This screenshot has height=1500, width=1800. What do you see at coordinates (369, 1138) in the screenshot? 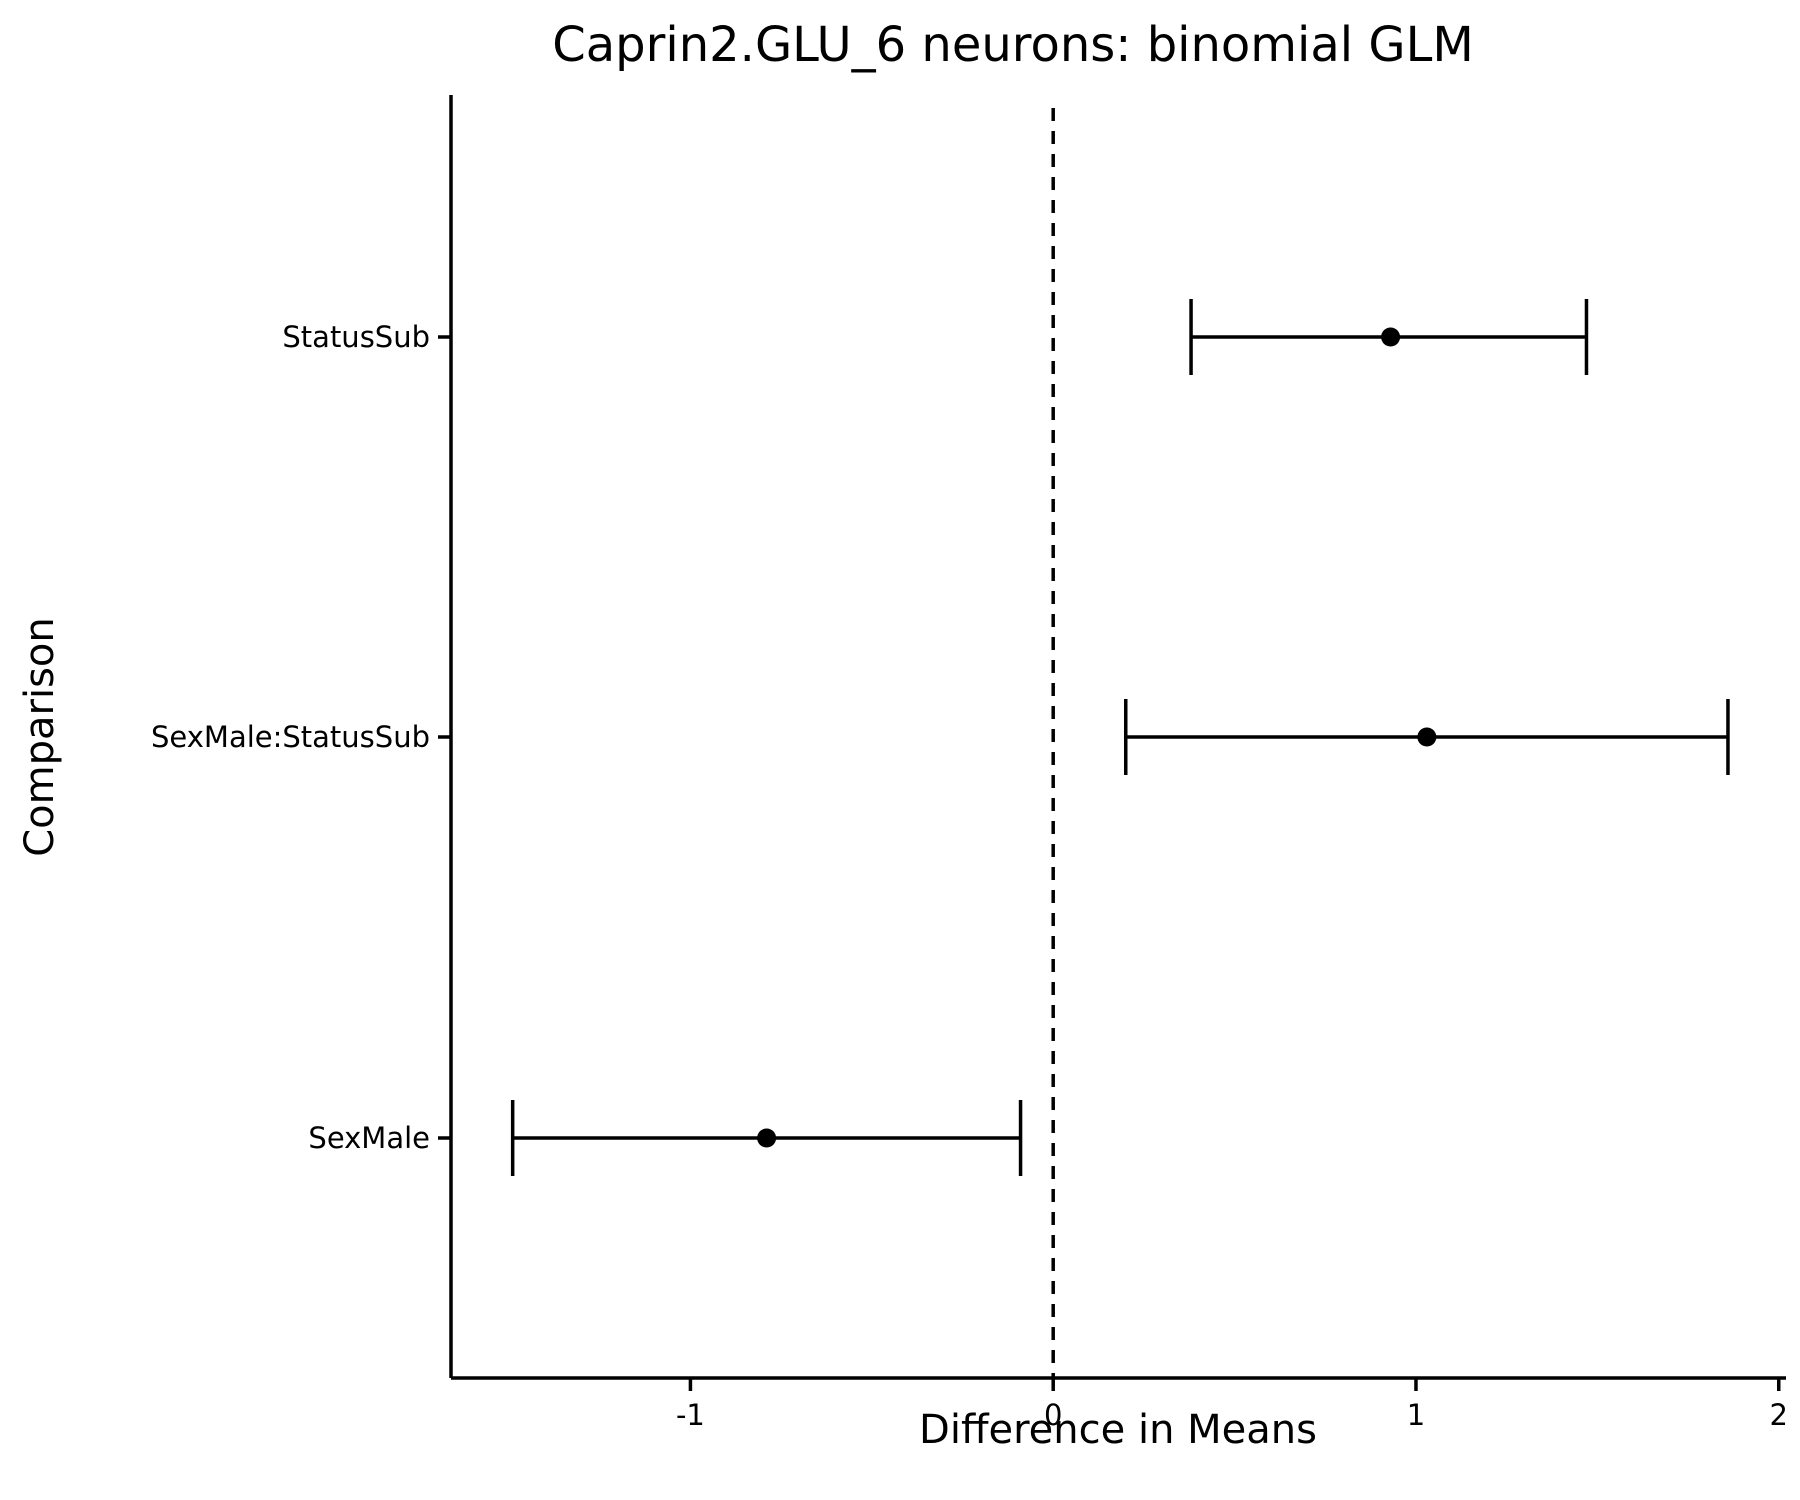
I see `y-tick-label: SexMale` at bounding box center [369, 1138].